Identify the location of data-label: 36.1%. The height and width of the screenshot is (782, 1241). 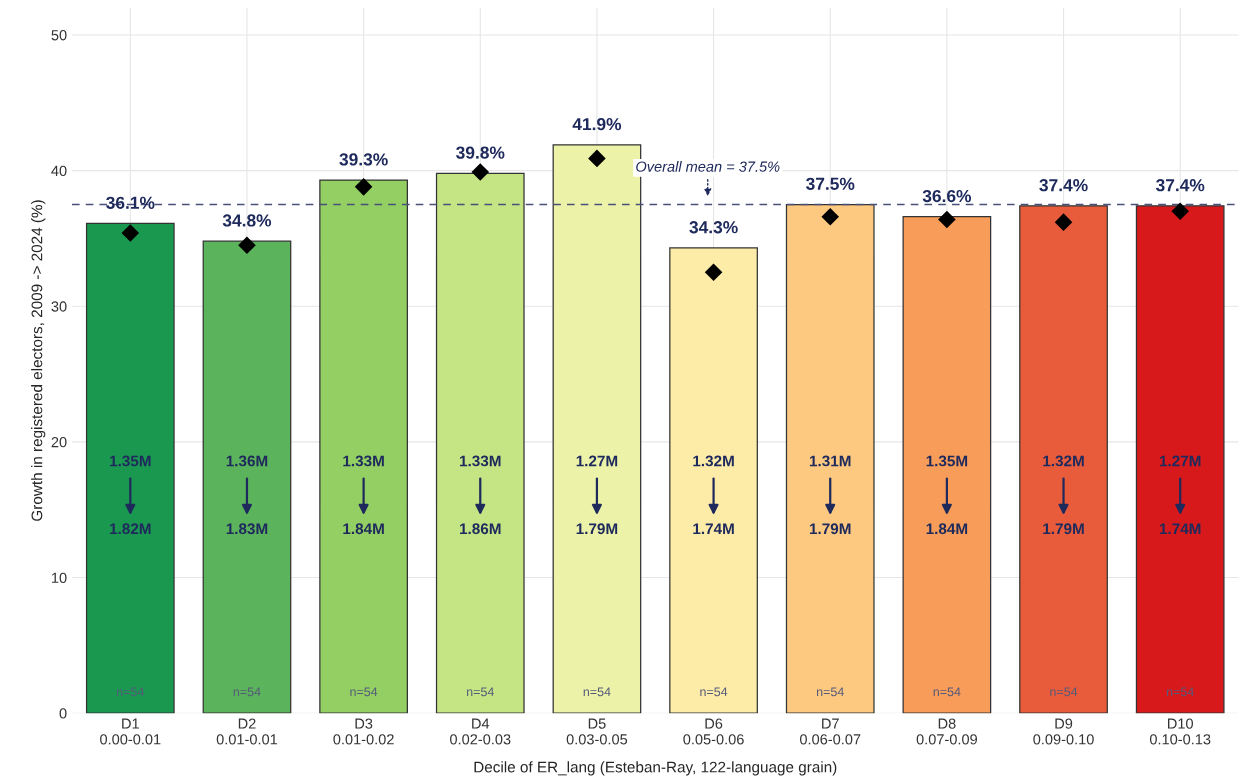
(130, 202).